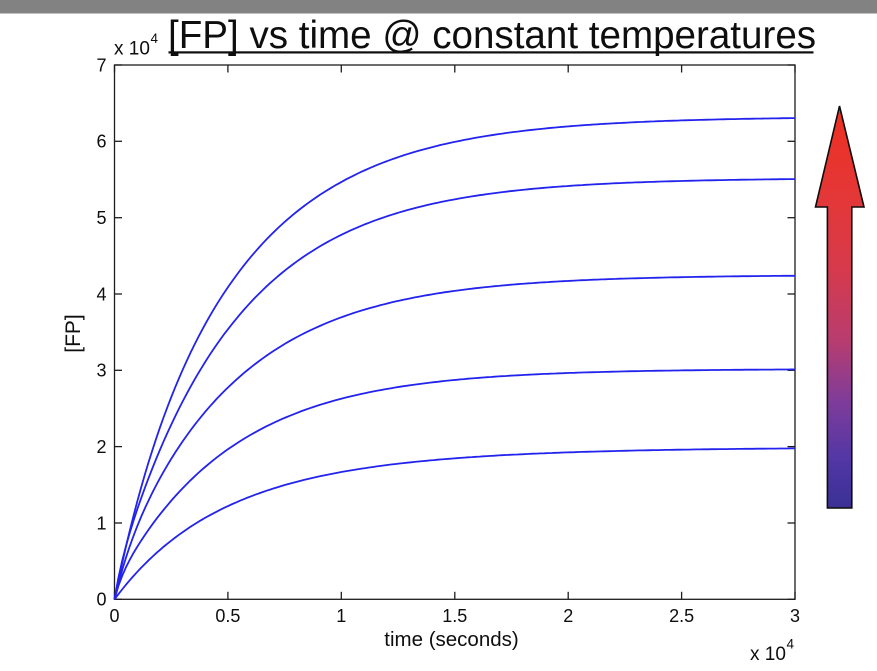 Image resolution: width=877 pixels, height=671 pixels. Describe the element at coordinates (101, 218) in the screenshot. I see `svg-text: 5` at that location.